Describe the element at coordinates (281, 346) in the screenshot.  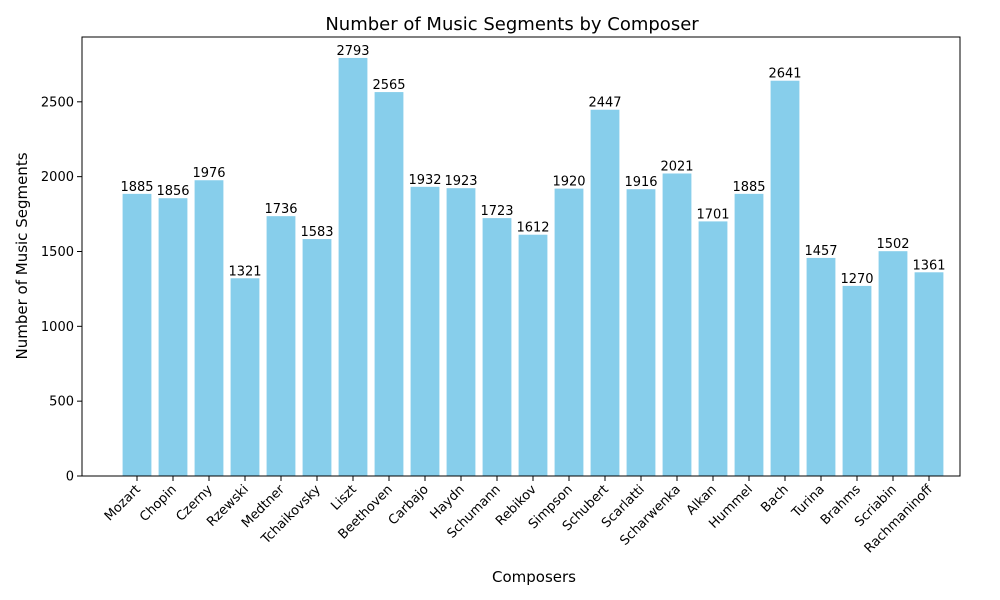
I see `bar-medtner` at that location.